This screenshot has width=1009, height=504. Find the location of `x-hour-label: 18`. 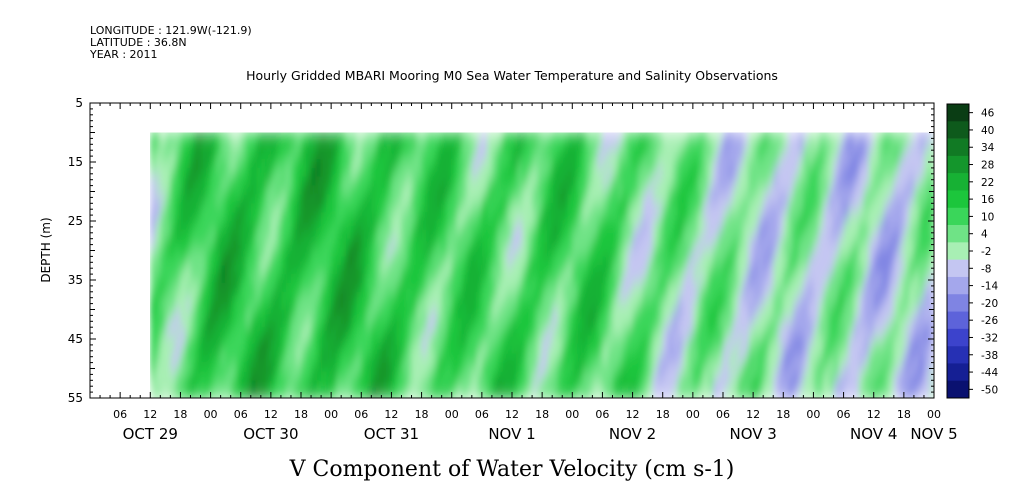

x-hour-label: 18 is located at coordinates (422, 414).